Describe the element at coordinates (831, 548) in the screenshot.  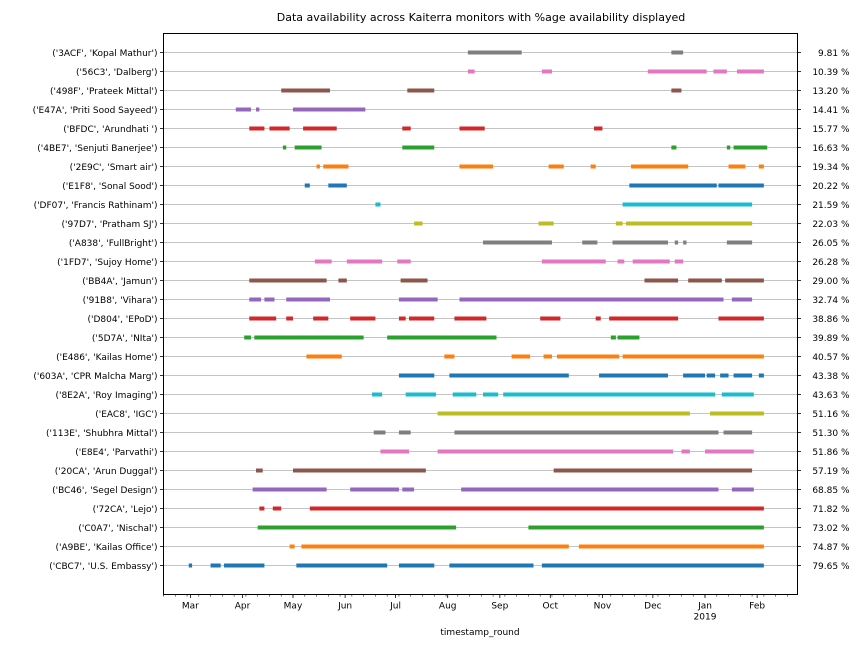
I see `availability-percentage: 74.87 %` at that location.